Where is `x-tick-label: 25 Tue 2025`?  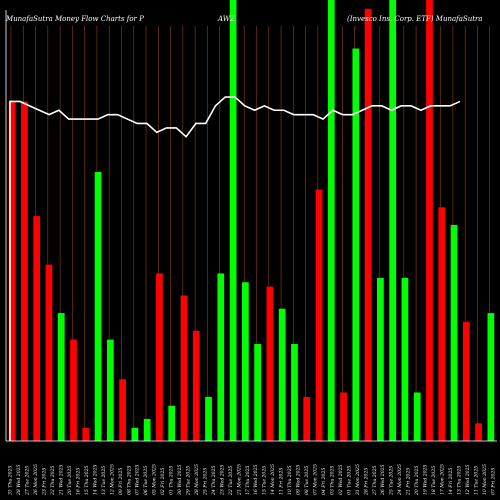
x-tick-label: 25 Tue 2025 is located at coordinates (392, 481).